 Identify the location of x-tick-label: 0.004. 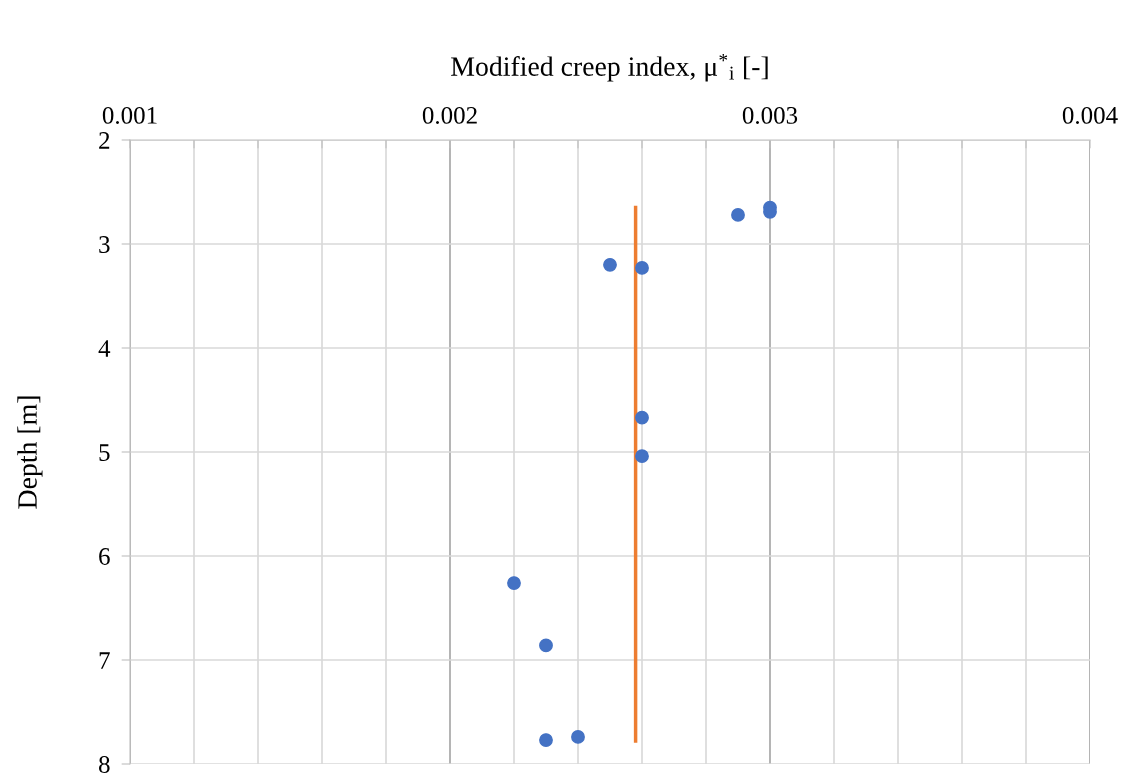
(1090, 115).